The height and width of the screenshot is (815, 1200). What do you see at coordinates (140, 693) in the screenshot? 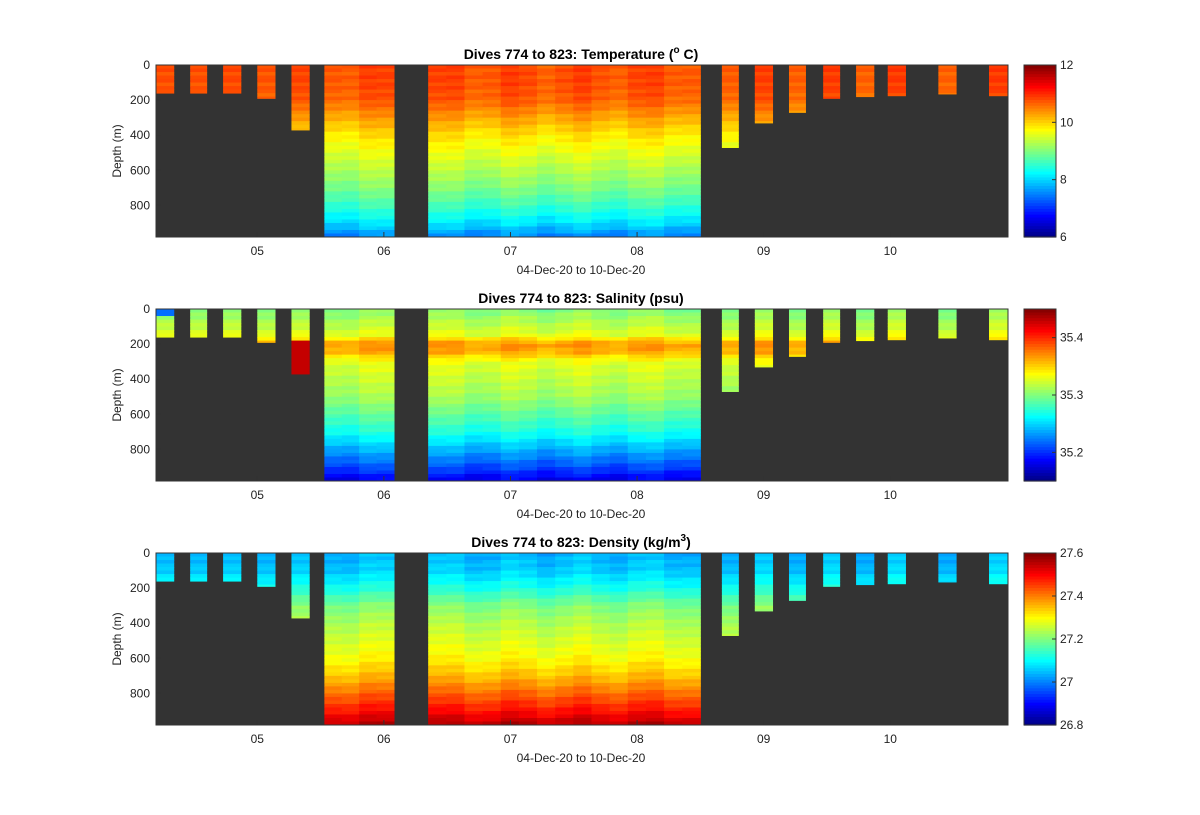
I see `y-tick-label: 800` at bounding box center [140, 693].